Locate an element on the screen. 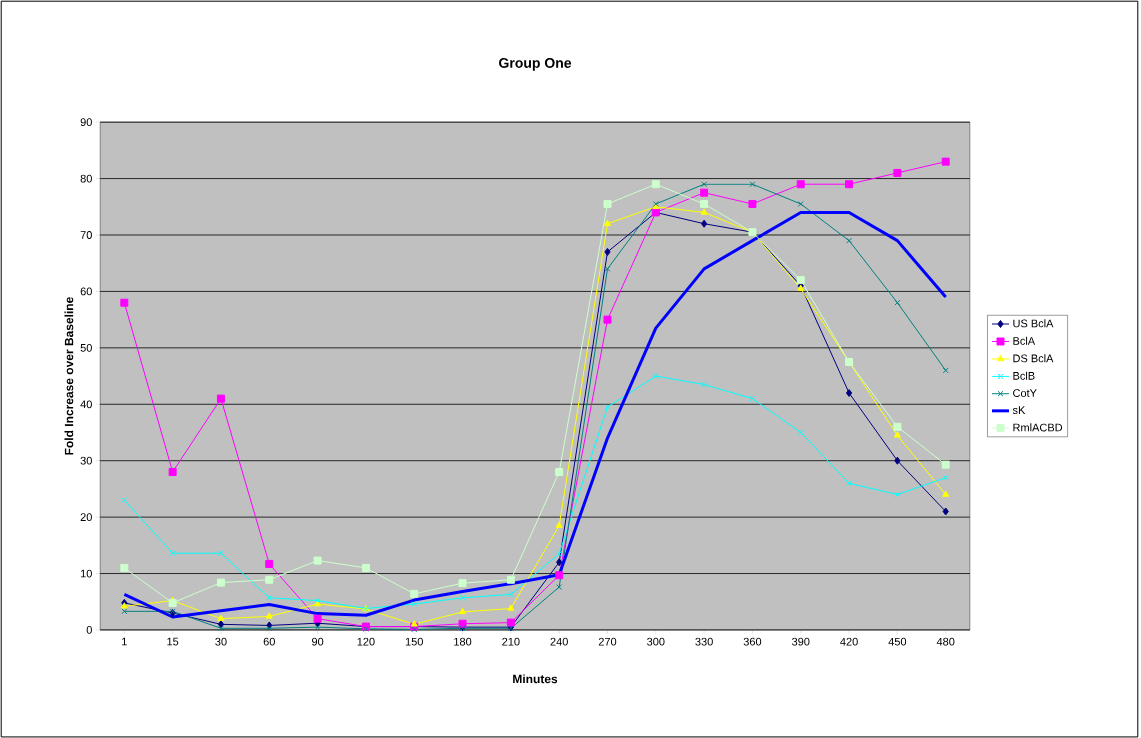 The image size is (1141, 738). legend-label: US BclA is located at coordinates (1033, 323).